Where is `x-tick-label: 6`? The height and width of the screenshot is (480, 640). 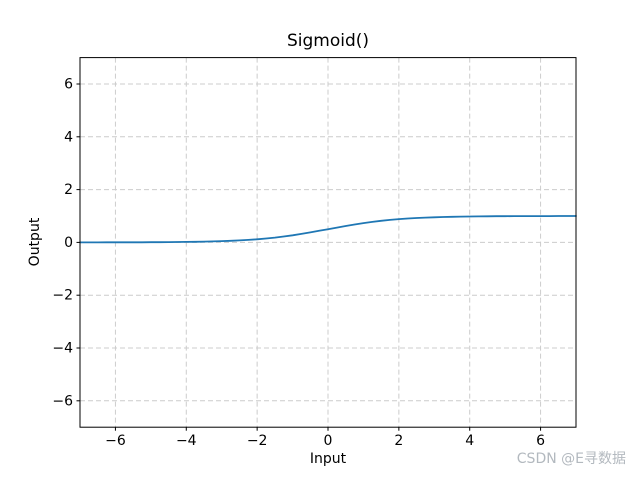
x-tick-label: 6 is located at coordinates (540, 441).